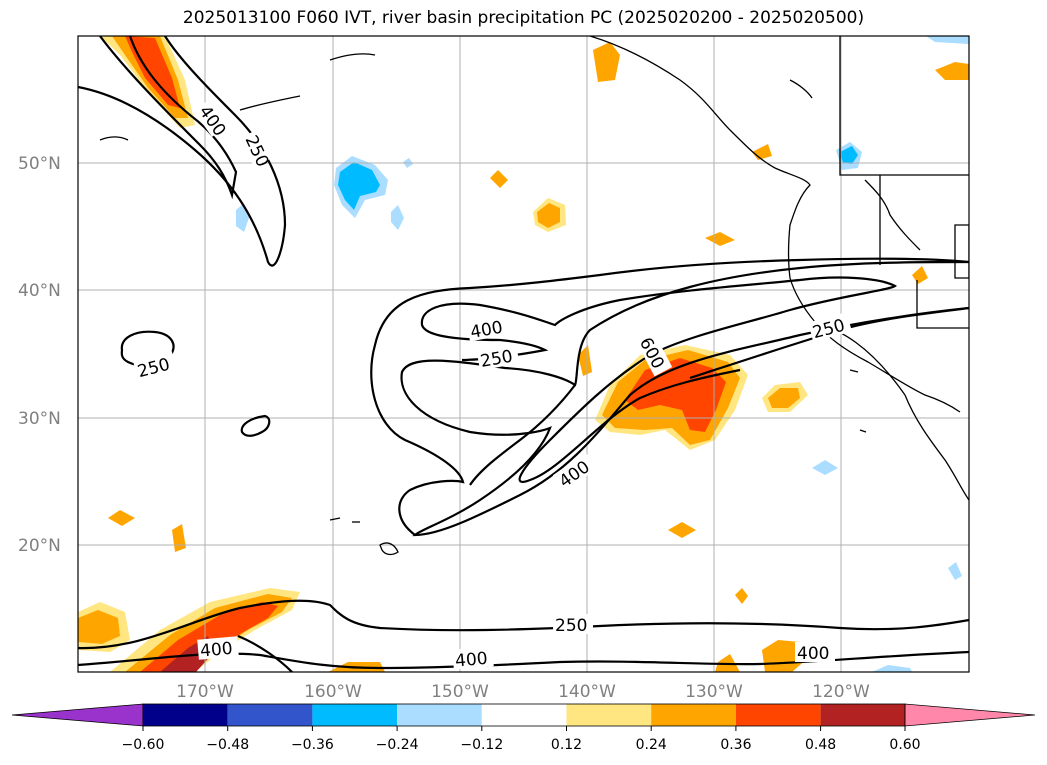  Describe the element at coordinates (841, 692) in the screenshot. I see `lon-label: 120°W` at that location.